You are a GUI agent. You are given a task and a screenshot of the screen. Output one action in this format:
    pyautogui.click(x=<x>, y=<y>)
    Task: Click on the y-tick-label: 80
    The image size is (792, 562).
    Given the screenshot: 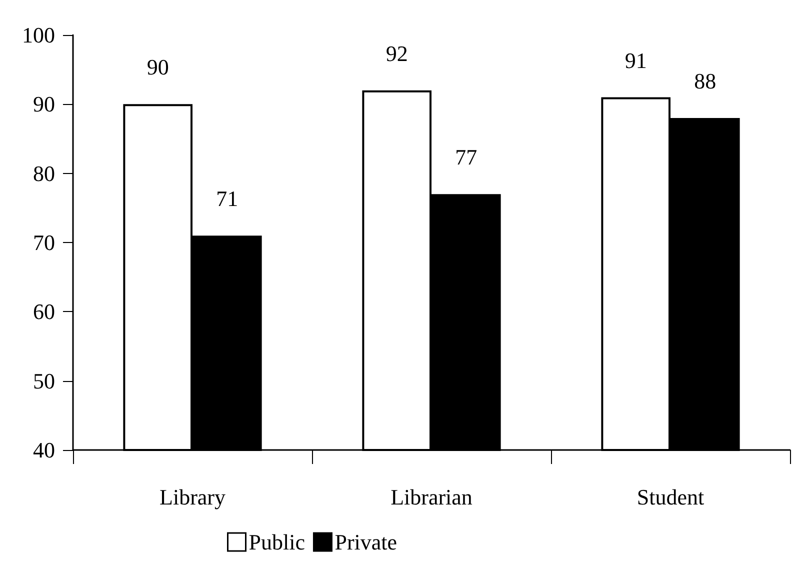 What is the action you would take?
    pyautogui.click(x=44, y=173)
    